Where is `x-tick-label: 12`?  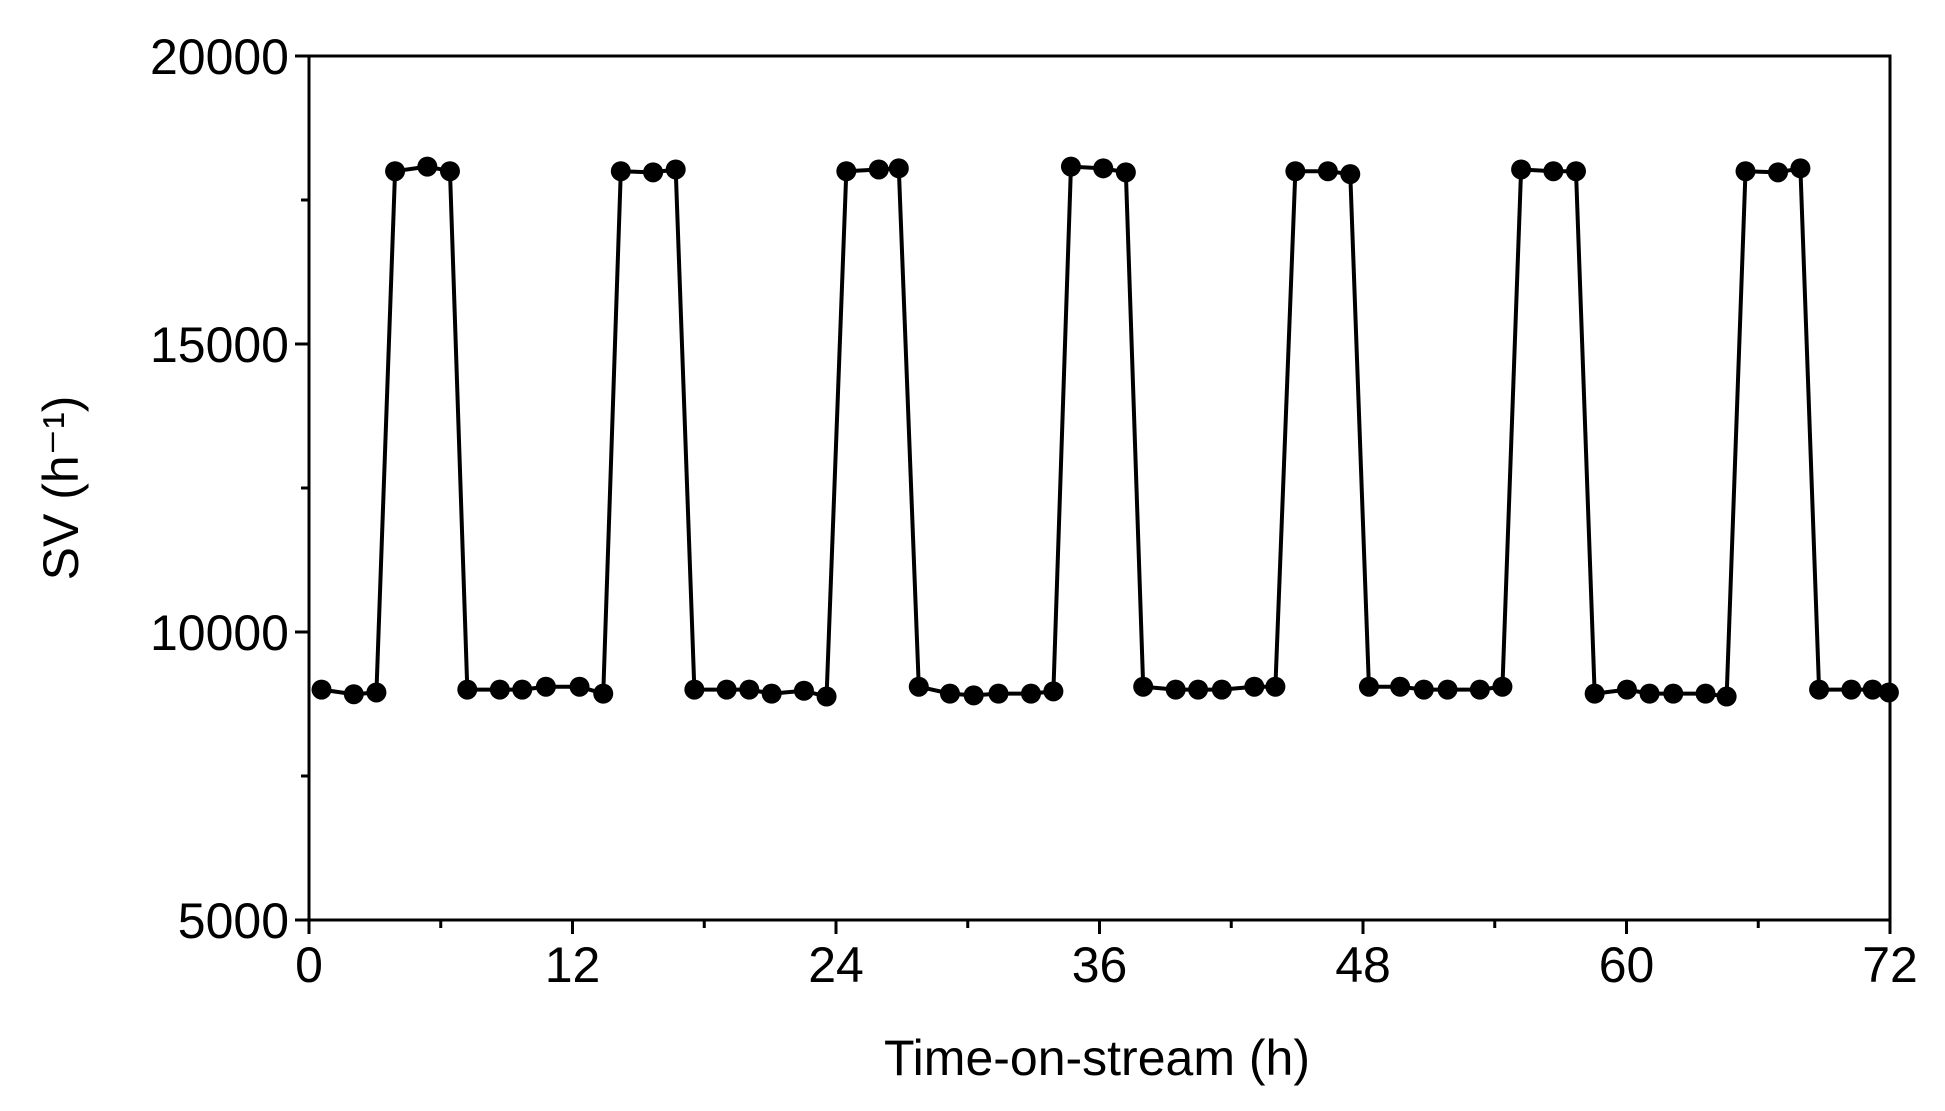 x-tick-label: 12 is located at coordinates (573, 965).